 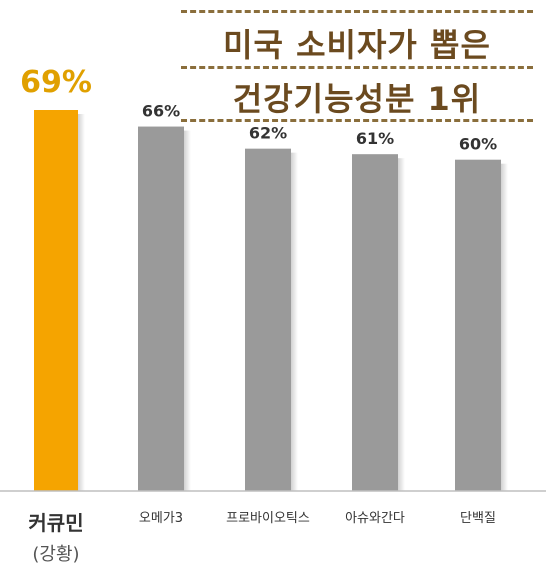 What do you see at coordinates (375, 138) in the screenshot?
I see `value-label-4: 61%` at bounding box center [375, 138].